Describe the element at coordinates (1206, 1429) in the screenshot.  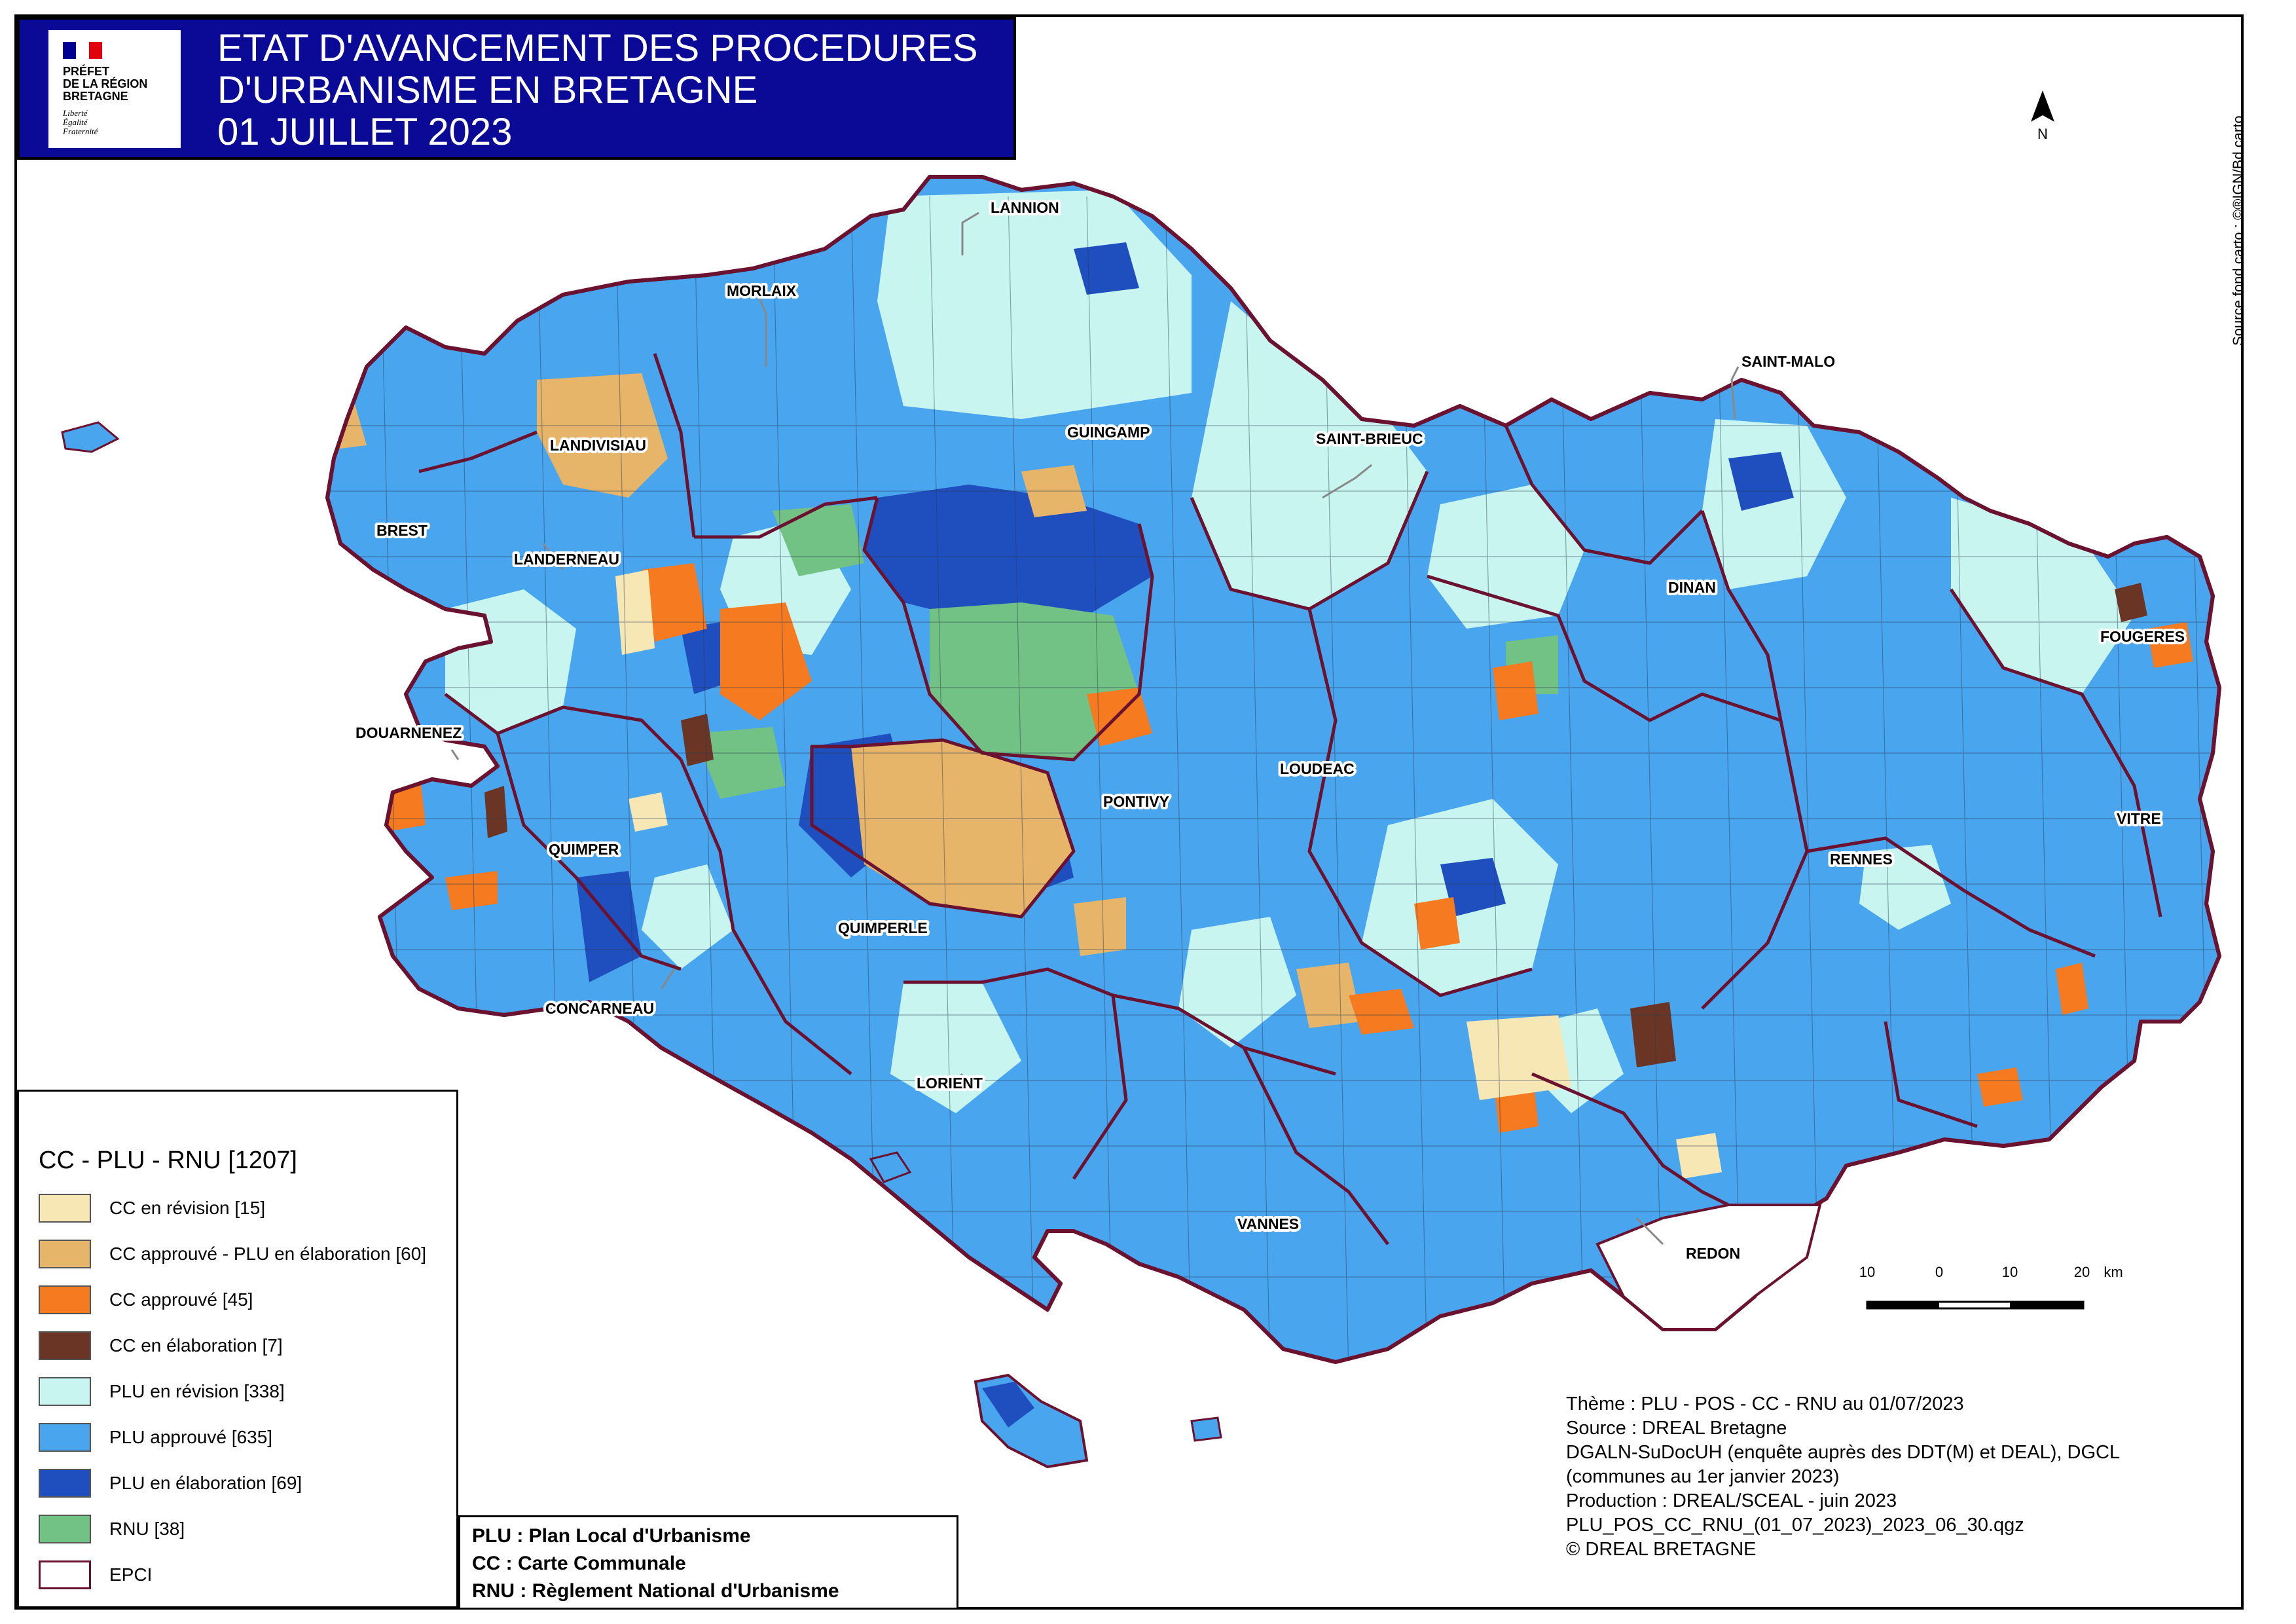
I see `houat-island` at that location.